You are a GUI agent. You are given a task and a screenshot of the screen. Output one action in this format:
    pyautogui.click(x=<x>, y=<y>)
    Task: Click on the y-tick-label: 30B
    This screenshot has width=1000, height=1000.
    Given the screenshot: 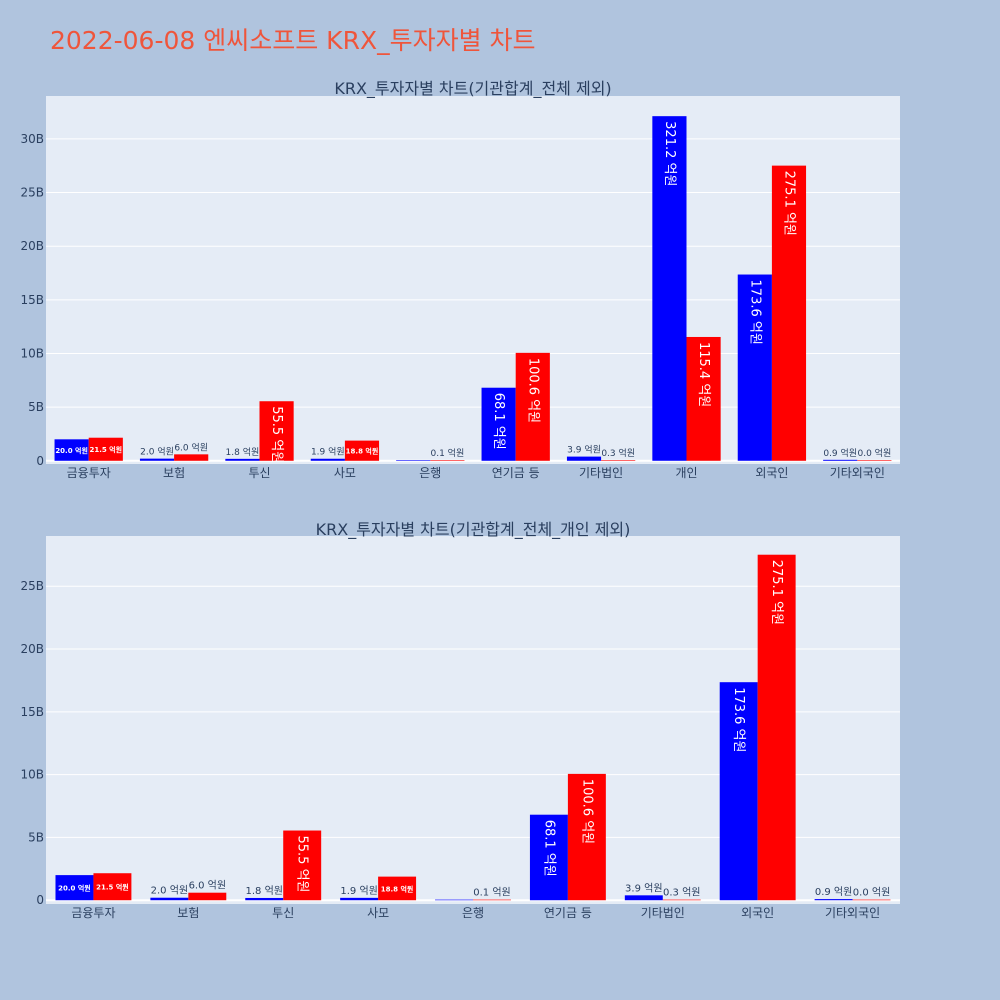 What is the action you would take?
    pyautogui.click(x=32, y=139)
    